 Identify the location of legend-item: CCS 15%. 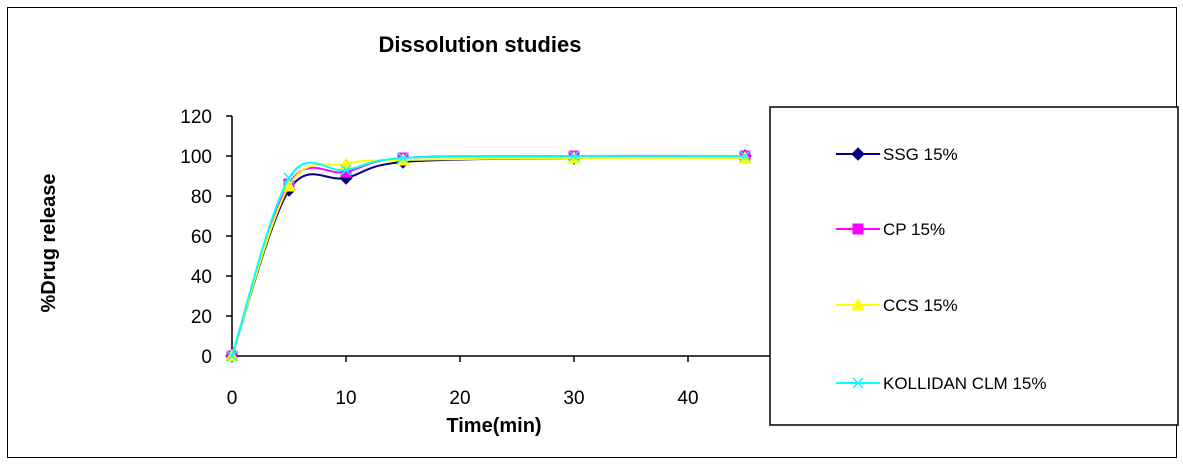
(897, 305).